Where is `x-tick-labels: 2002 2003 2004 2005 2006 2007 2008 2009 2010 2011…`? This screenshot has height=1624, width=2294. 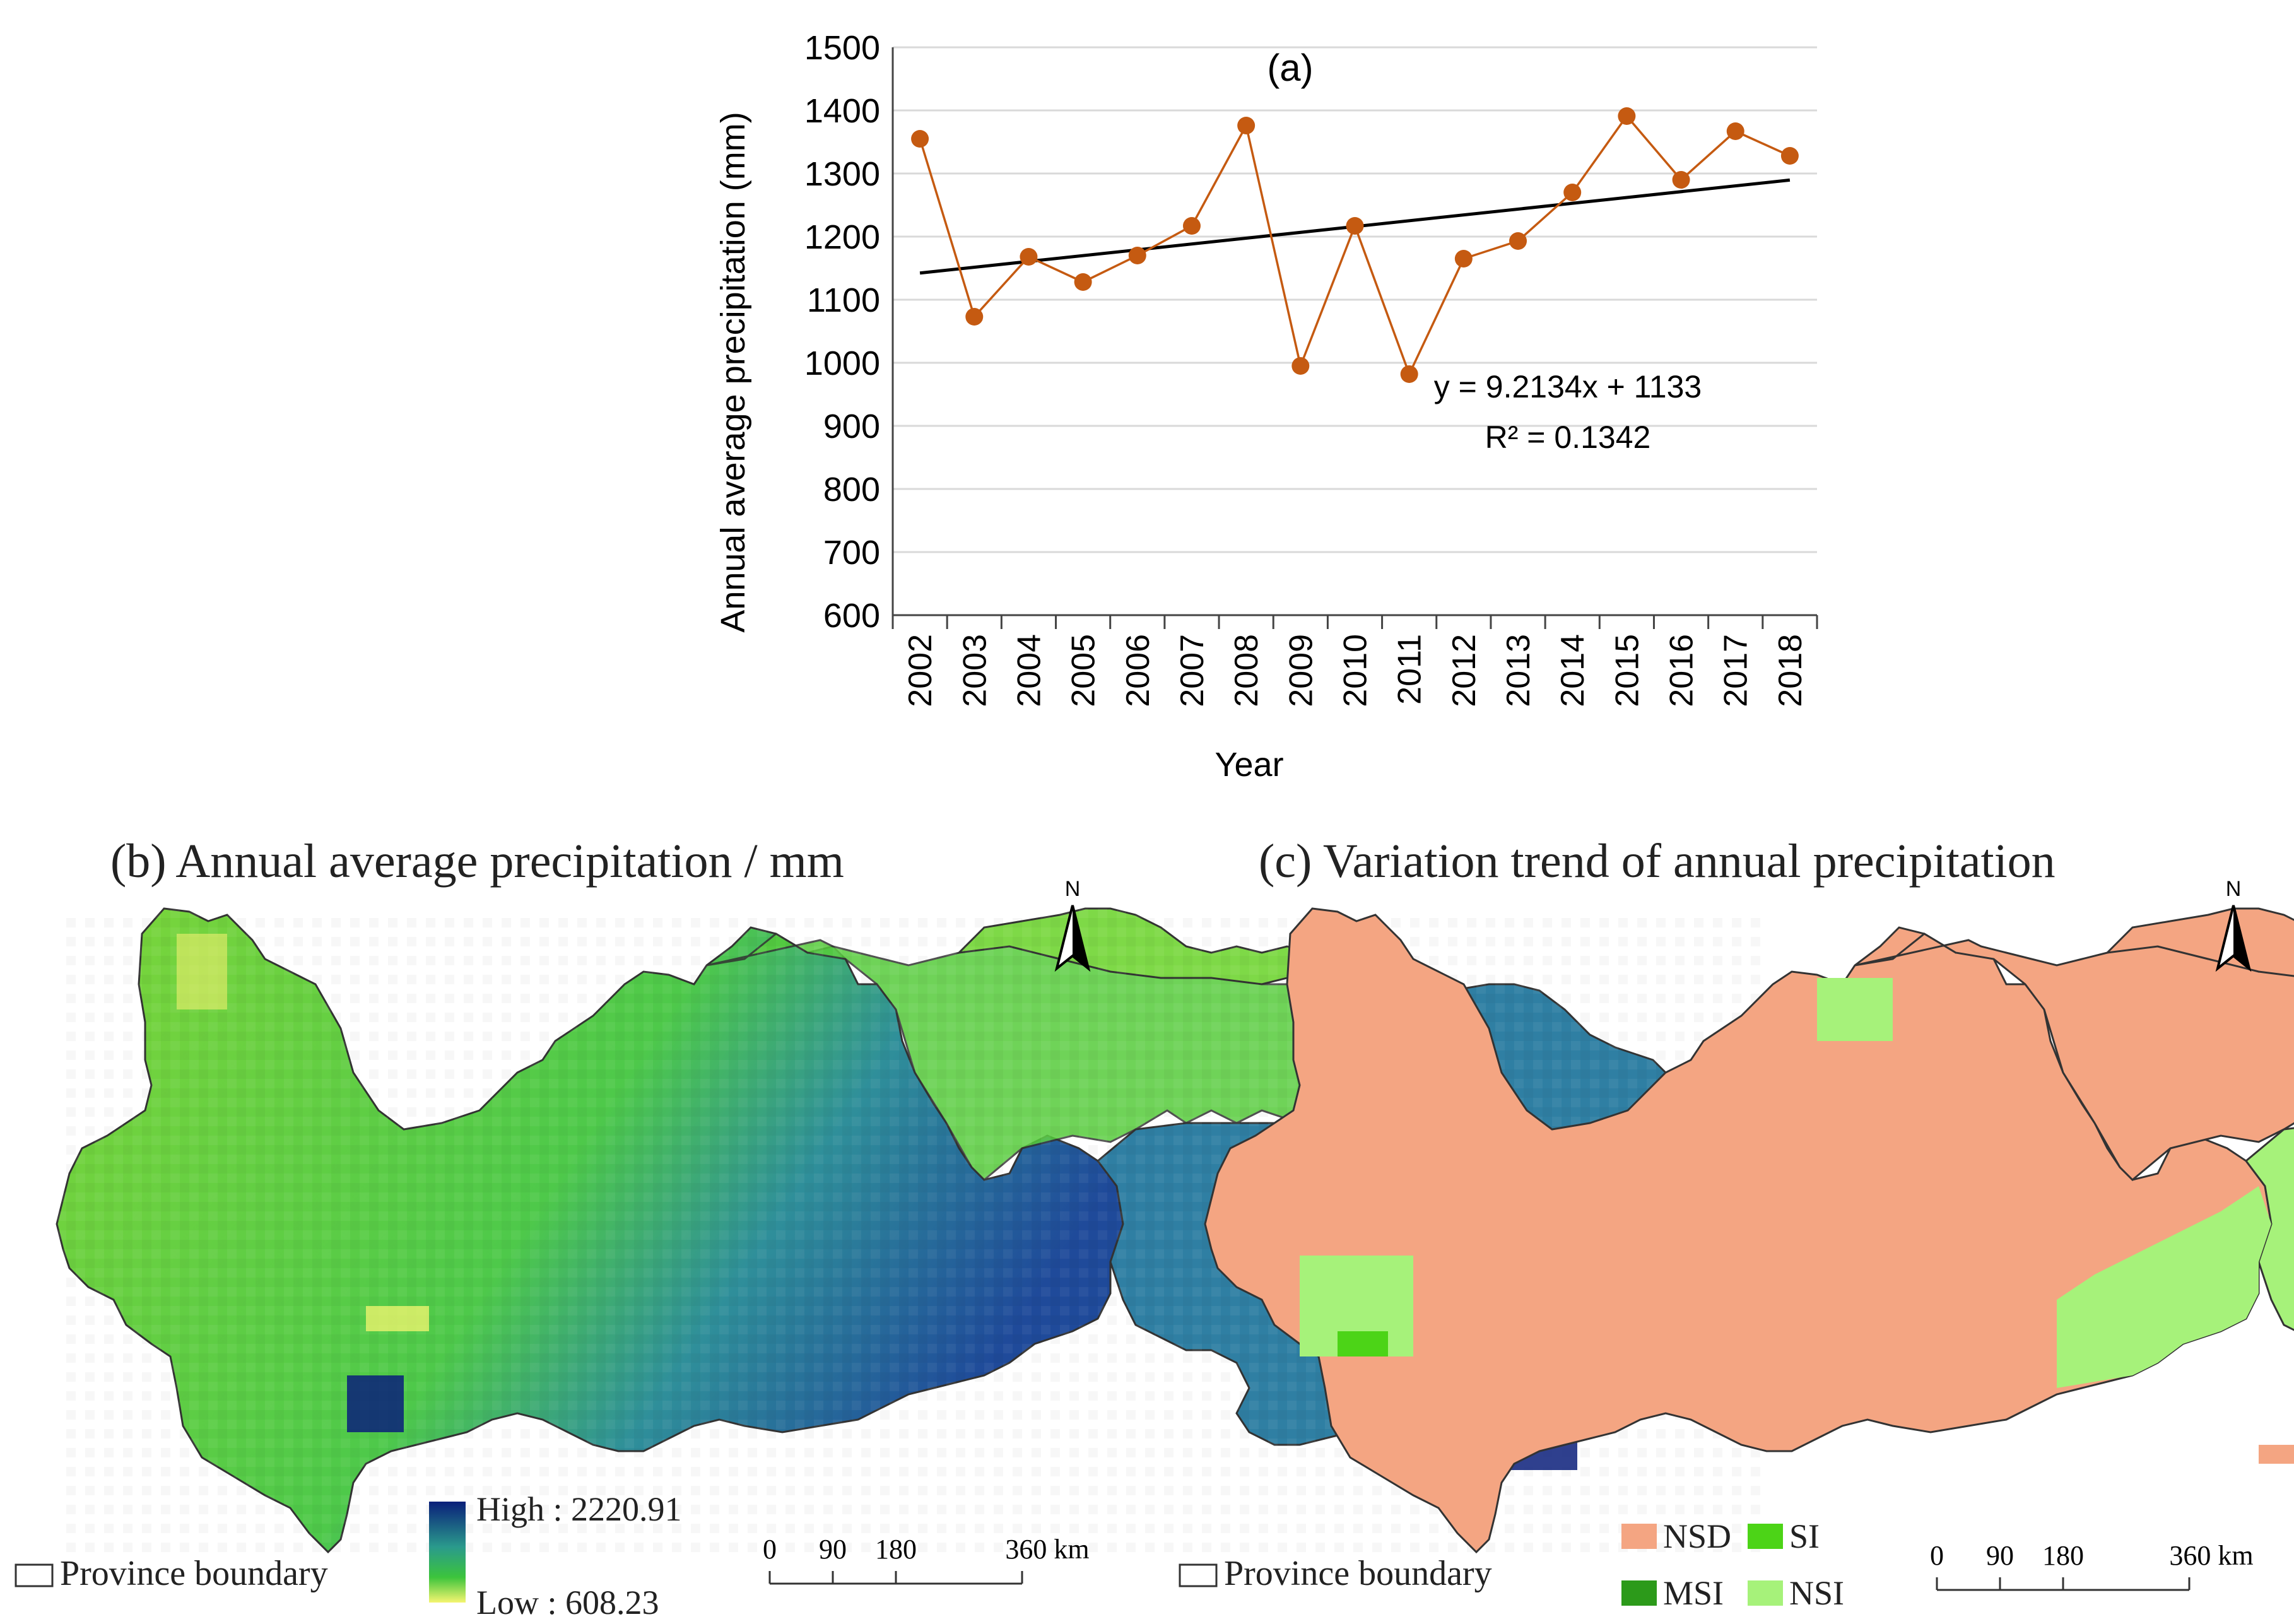
x-tick-labels: 2002 2003 2004 2005 2006 2007 2008 2009 2010 2011… is located at coordinates (1354, 661).